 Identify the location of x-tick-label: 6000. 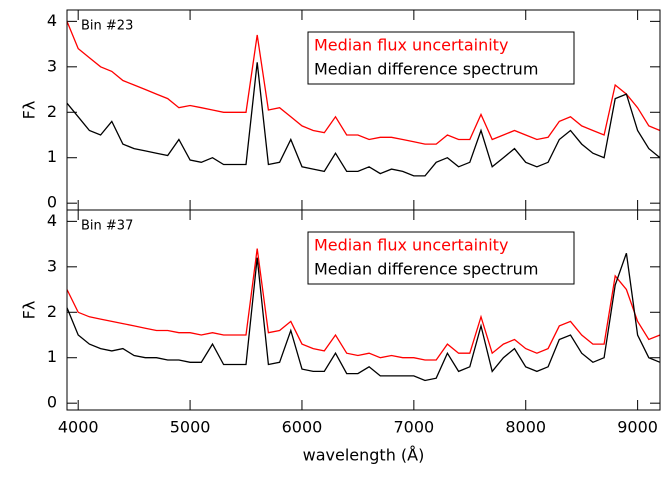
(302, 427).